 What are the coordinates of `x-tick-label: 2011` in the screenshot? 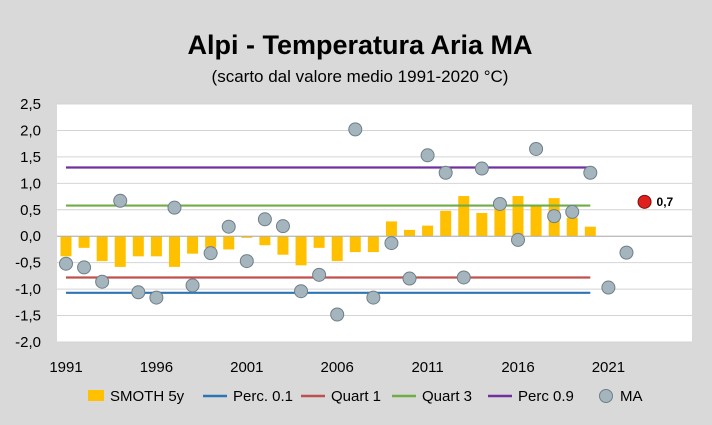 It's located at (427, 367).